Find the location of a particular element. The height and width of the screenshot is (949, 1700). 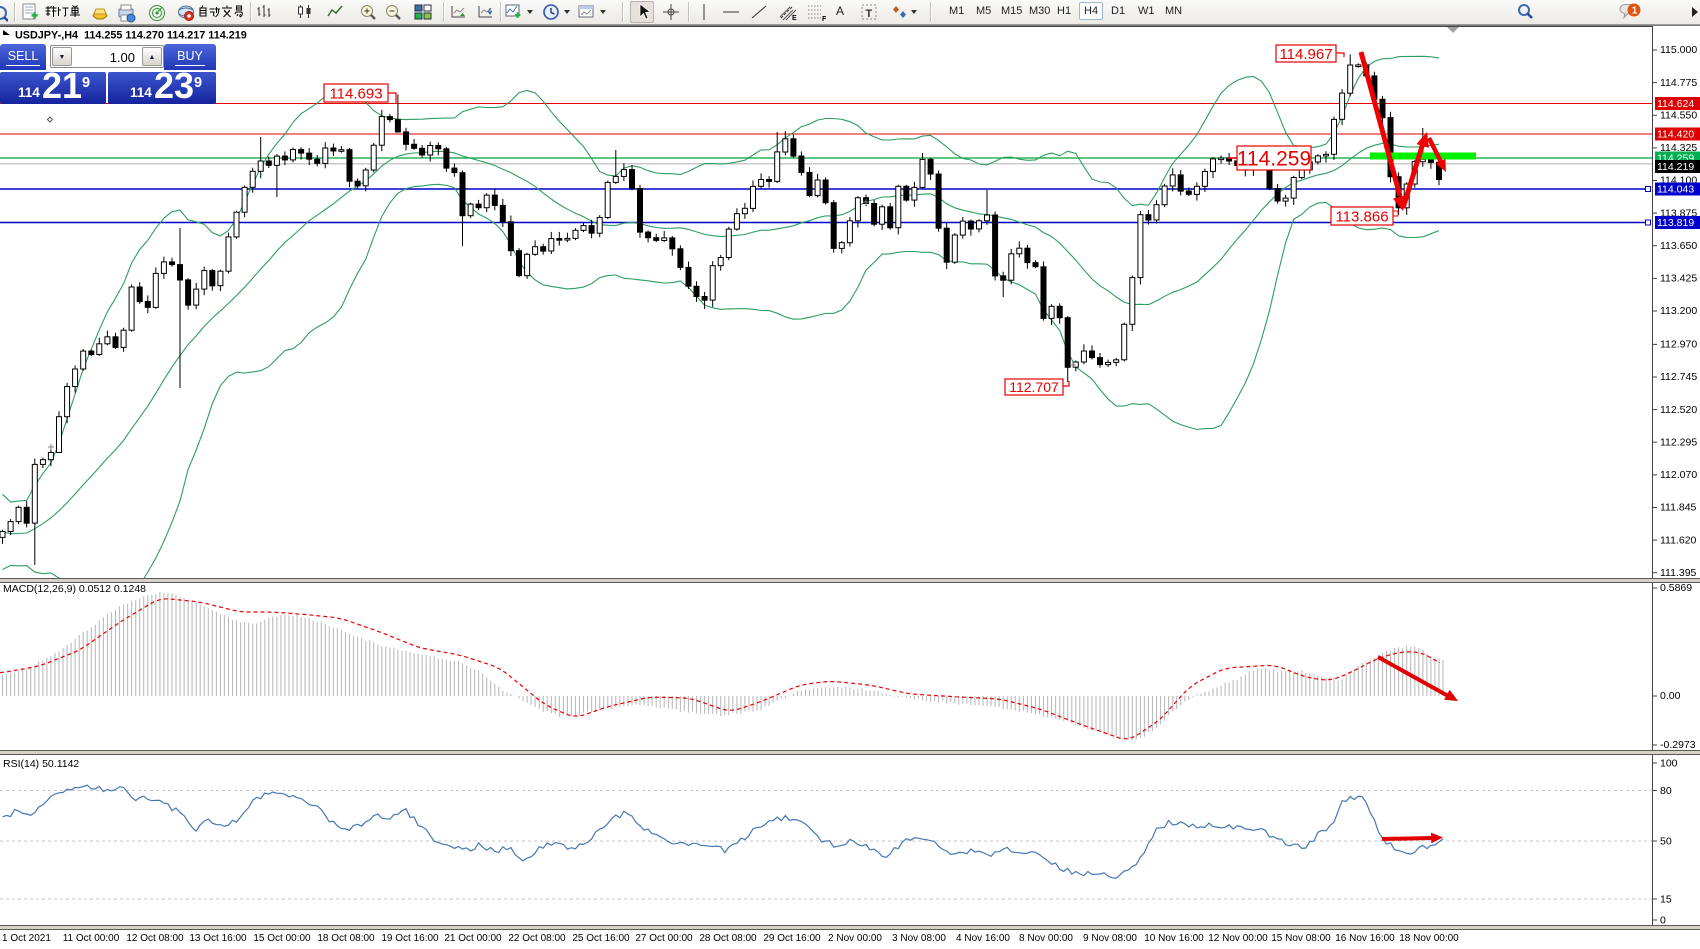

svg-text: 112.520 is located at coordinates (1678, 410).